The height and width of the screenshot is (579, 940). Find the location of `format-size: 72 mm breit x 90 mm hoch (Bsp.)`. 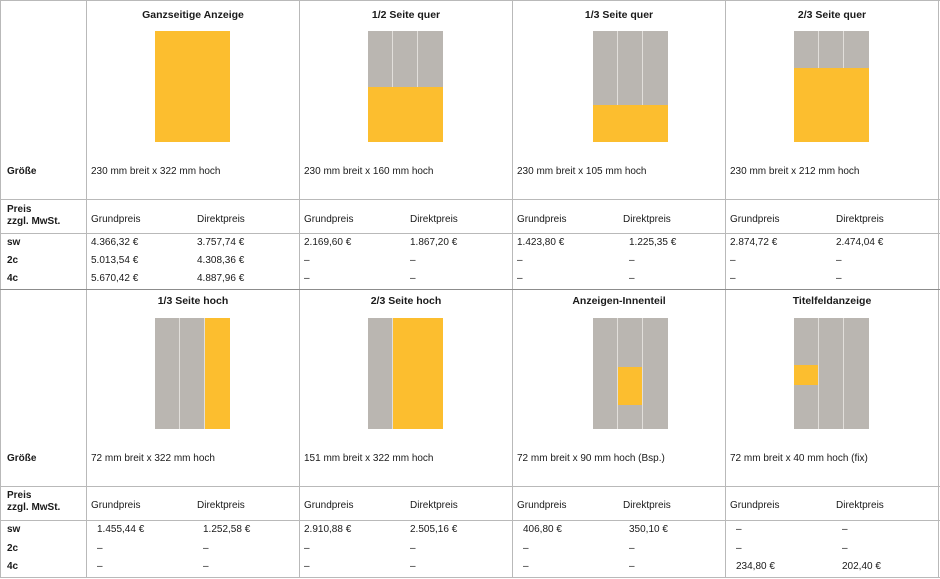

format-size: 72 mm breit x 90 mm hoch (Bsp.) is located at coordinates (591, 458).